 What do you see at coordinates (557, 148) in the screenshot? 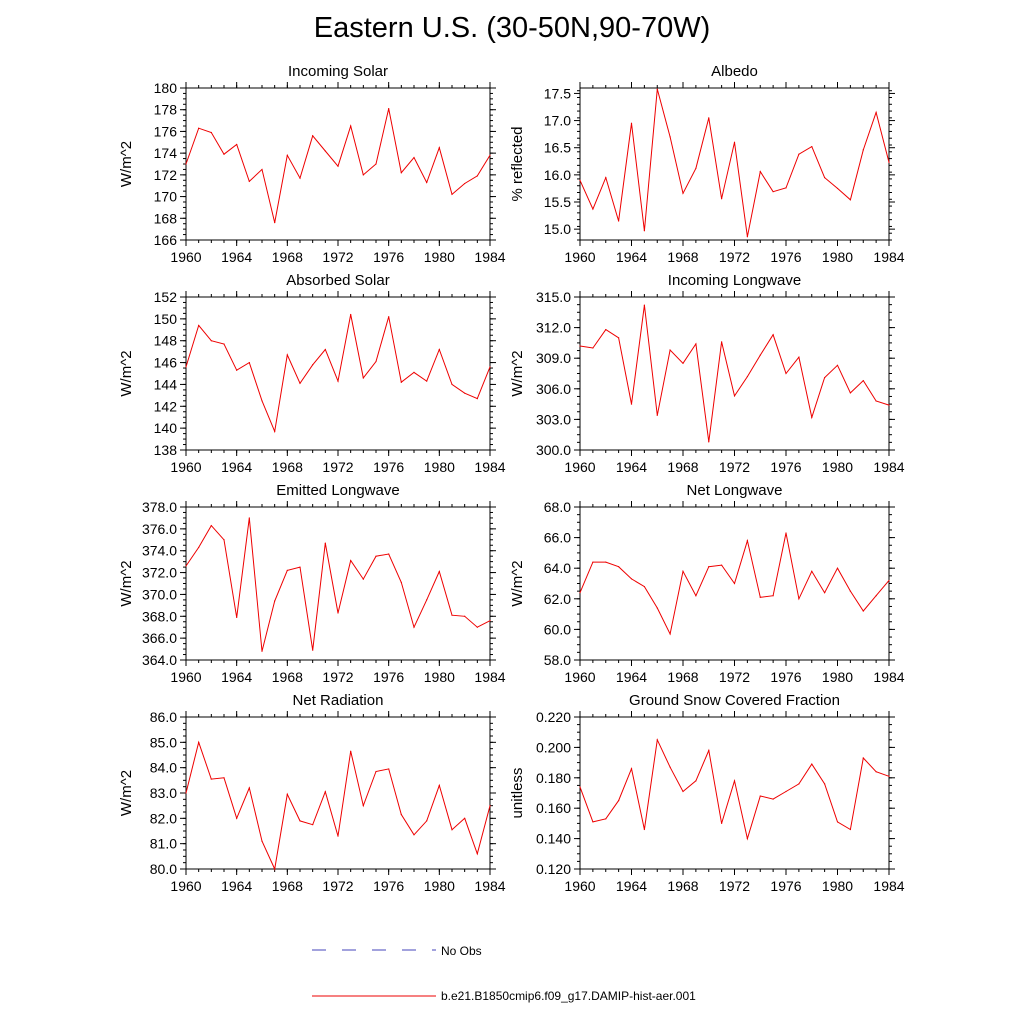
I see `y-tick-label: 16.5` at bounding box center [557, 148].